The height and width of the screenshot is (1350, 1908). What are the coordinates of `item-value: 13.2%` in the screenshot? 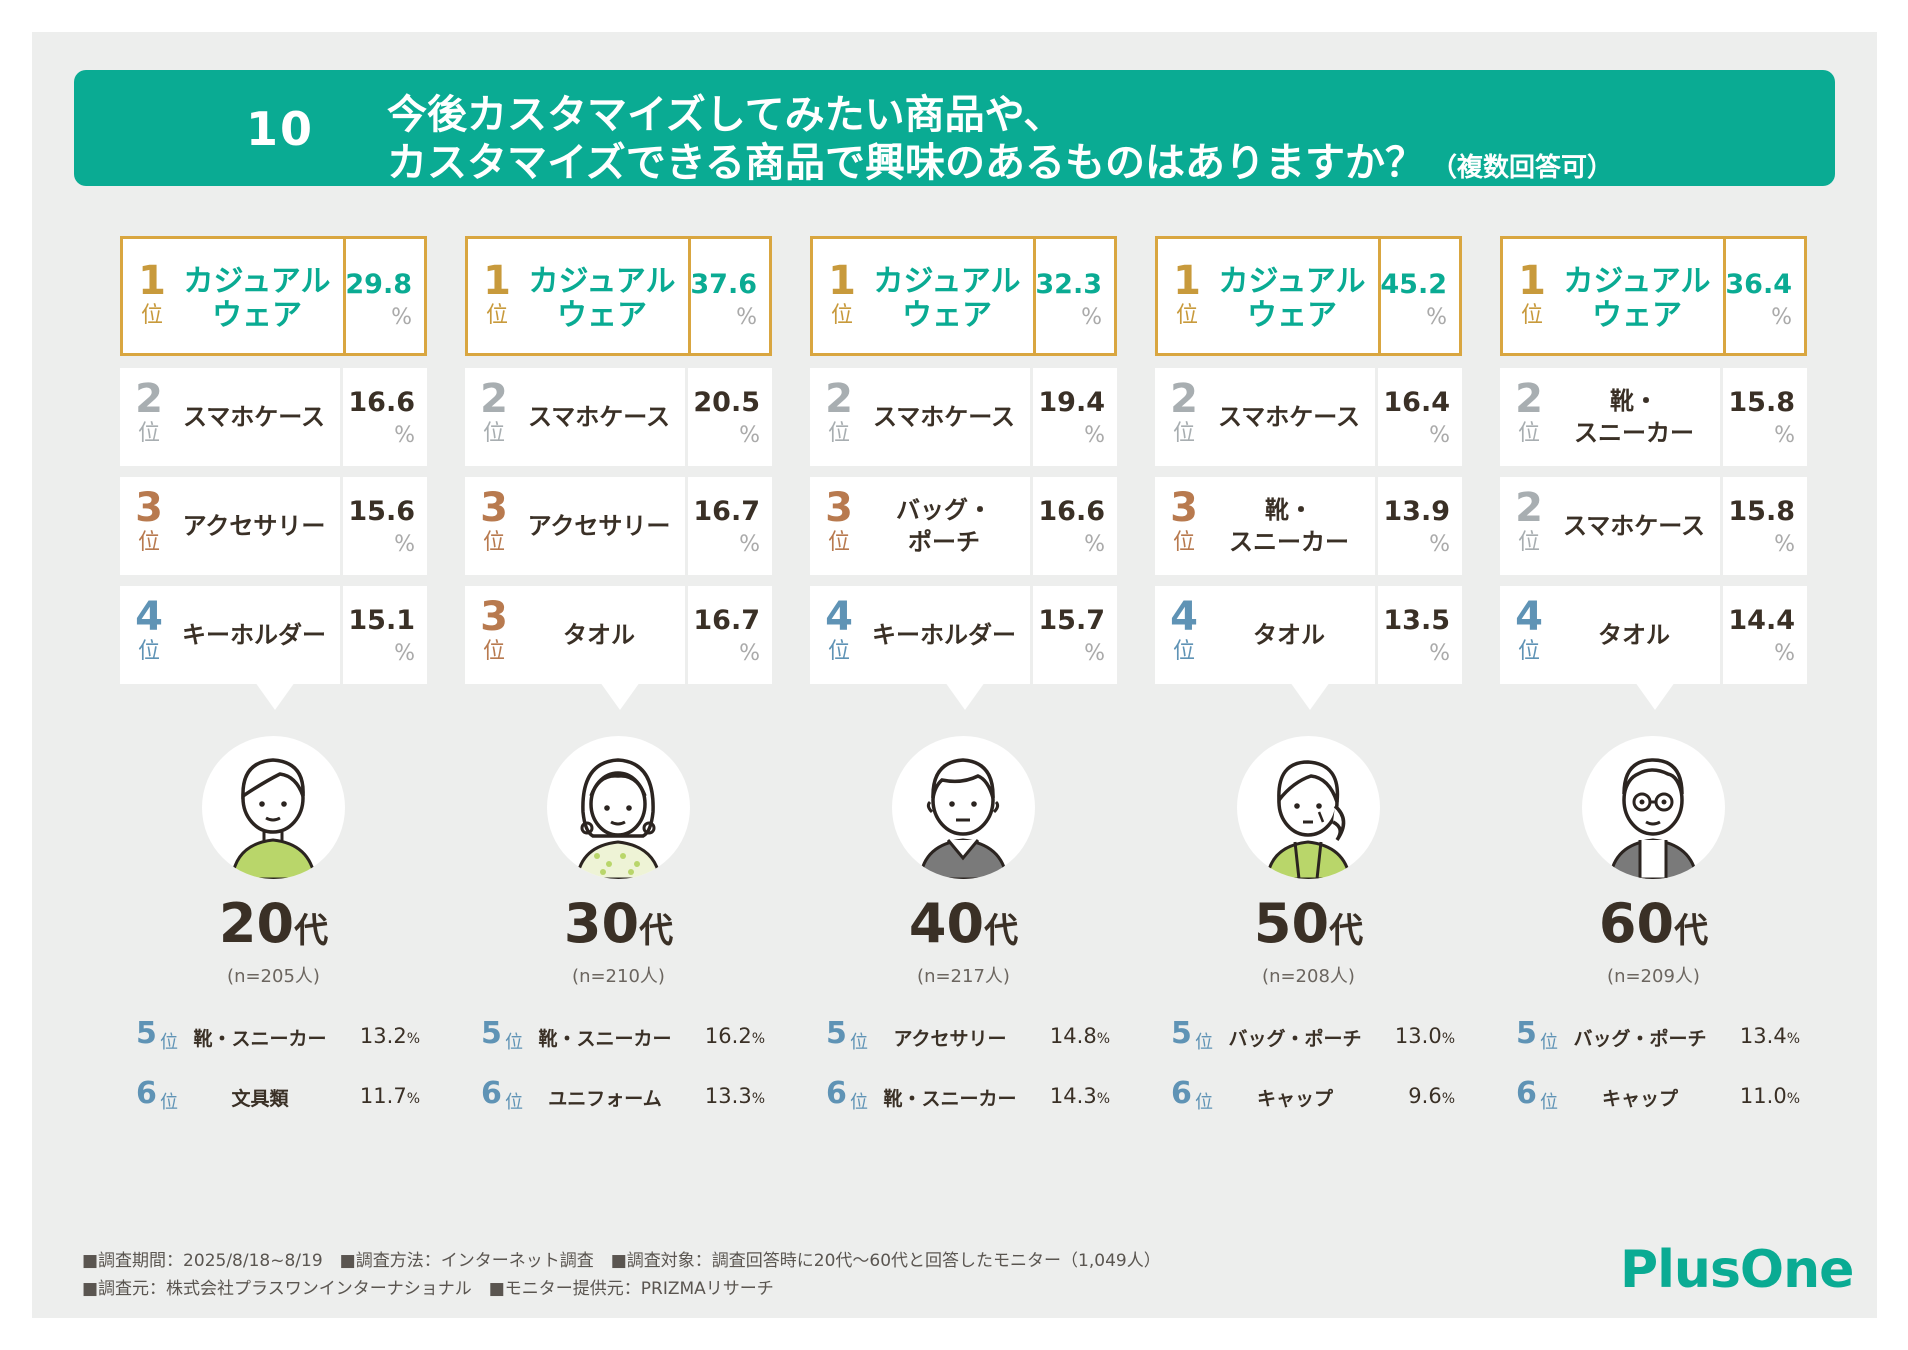 It's located at (389, 1036).